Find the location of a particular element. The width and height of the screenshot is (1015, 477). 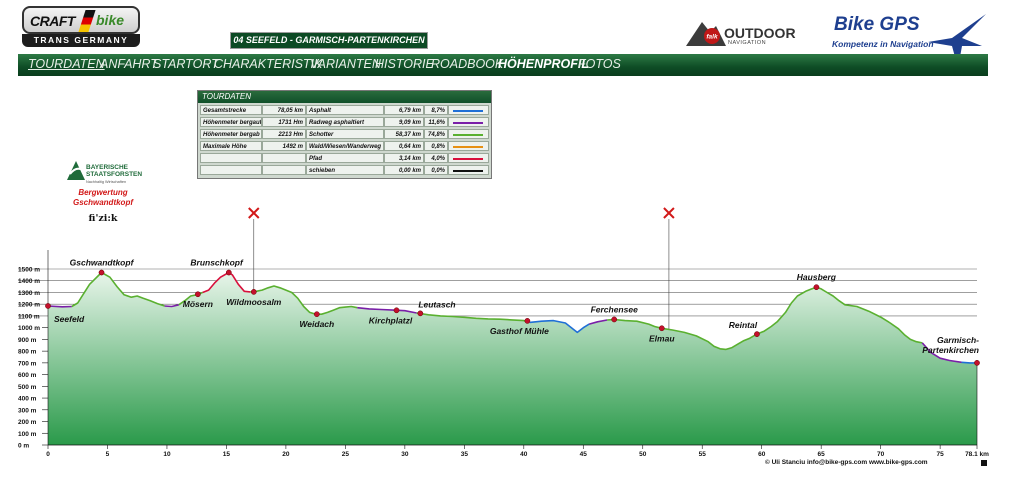

waypoint-label: Wildmoosalm is located at coordinates (254, 302).